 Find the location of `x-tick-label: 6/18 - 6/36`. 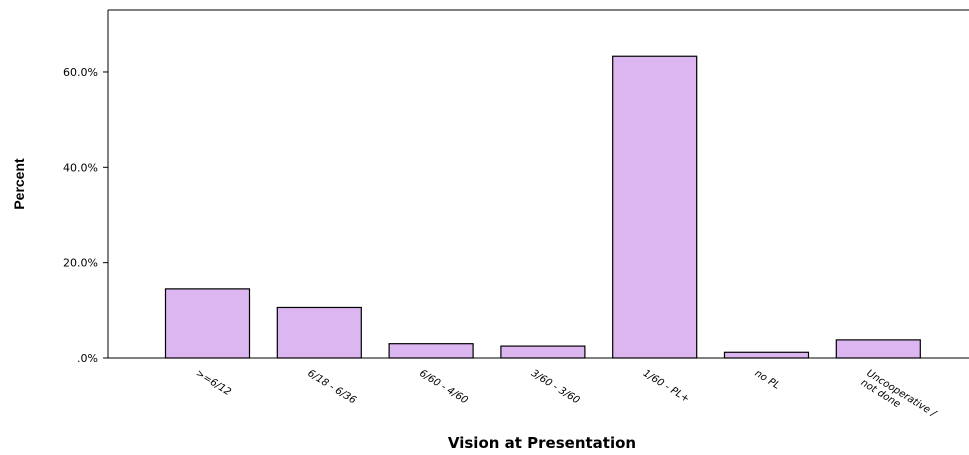

x-tick-label: 6/18 - 6/36 is located at coordinates (331, 387).